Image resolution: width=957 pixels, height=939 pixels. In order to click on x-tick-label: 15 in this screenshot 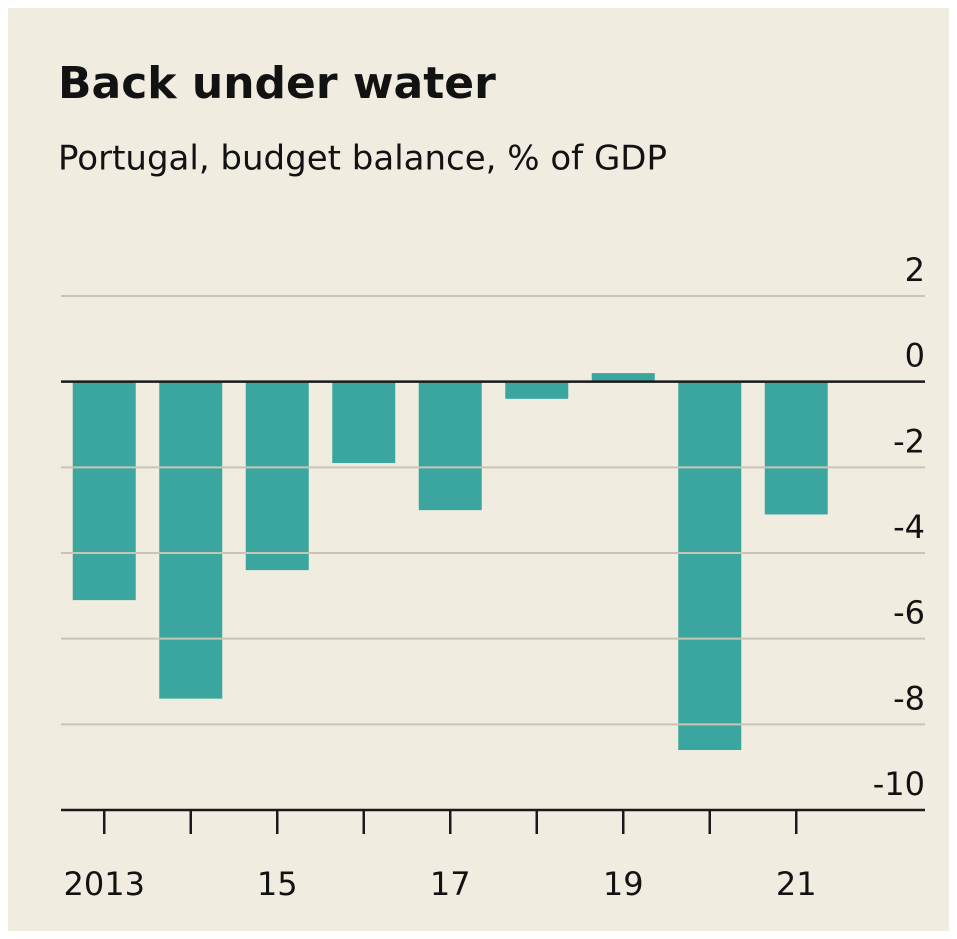, I will do `click(277, 884)`.